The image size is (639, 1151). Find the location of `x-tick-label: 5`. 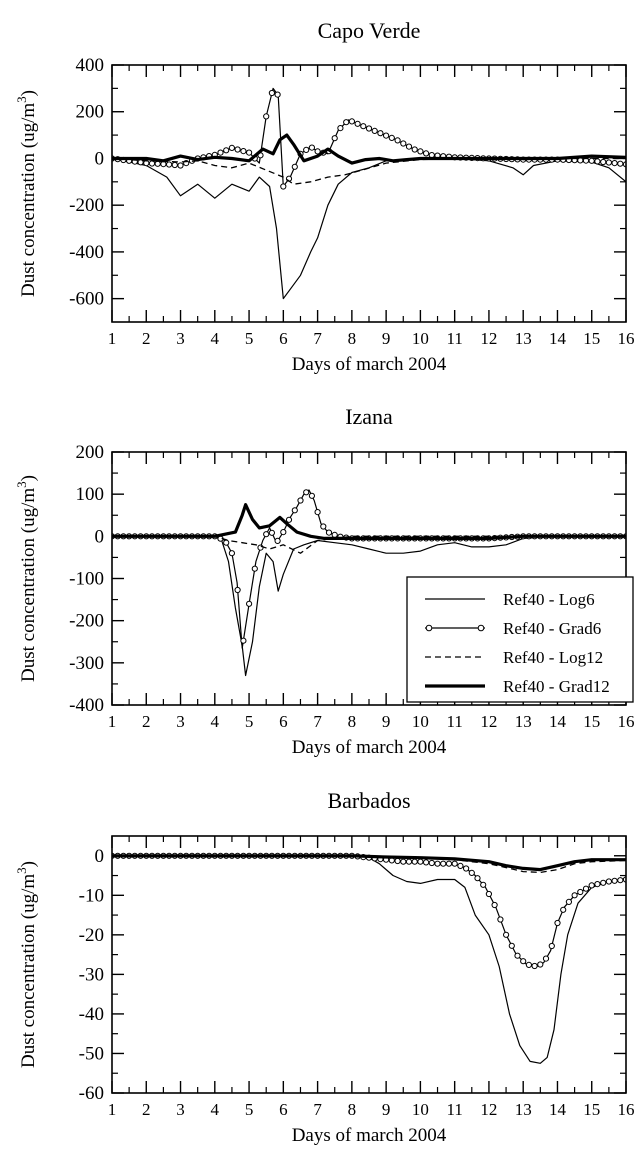

x-tick-label: 5 is located at coordinates (249, 1109).